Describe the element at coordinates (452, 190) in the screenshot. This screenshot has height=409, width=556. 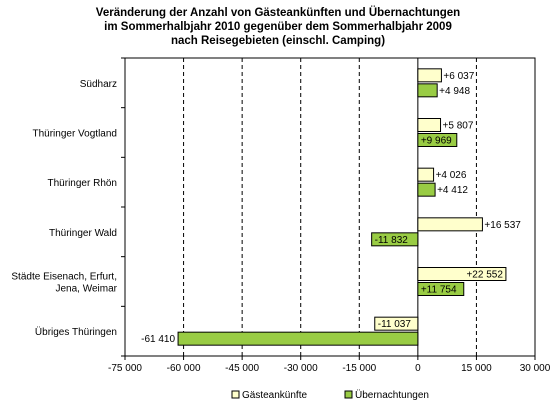
I see `value-label-uebernachtungen-2: +4 412` at that location.